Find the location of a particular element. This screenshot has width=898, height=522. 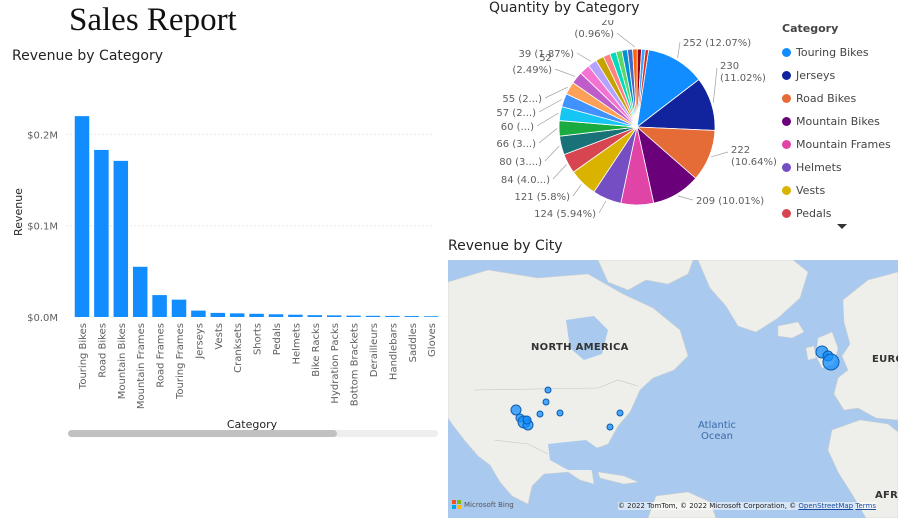

x-tick-label: Pedals is located at coordinates (277, 339).